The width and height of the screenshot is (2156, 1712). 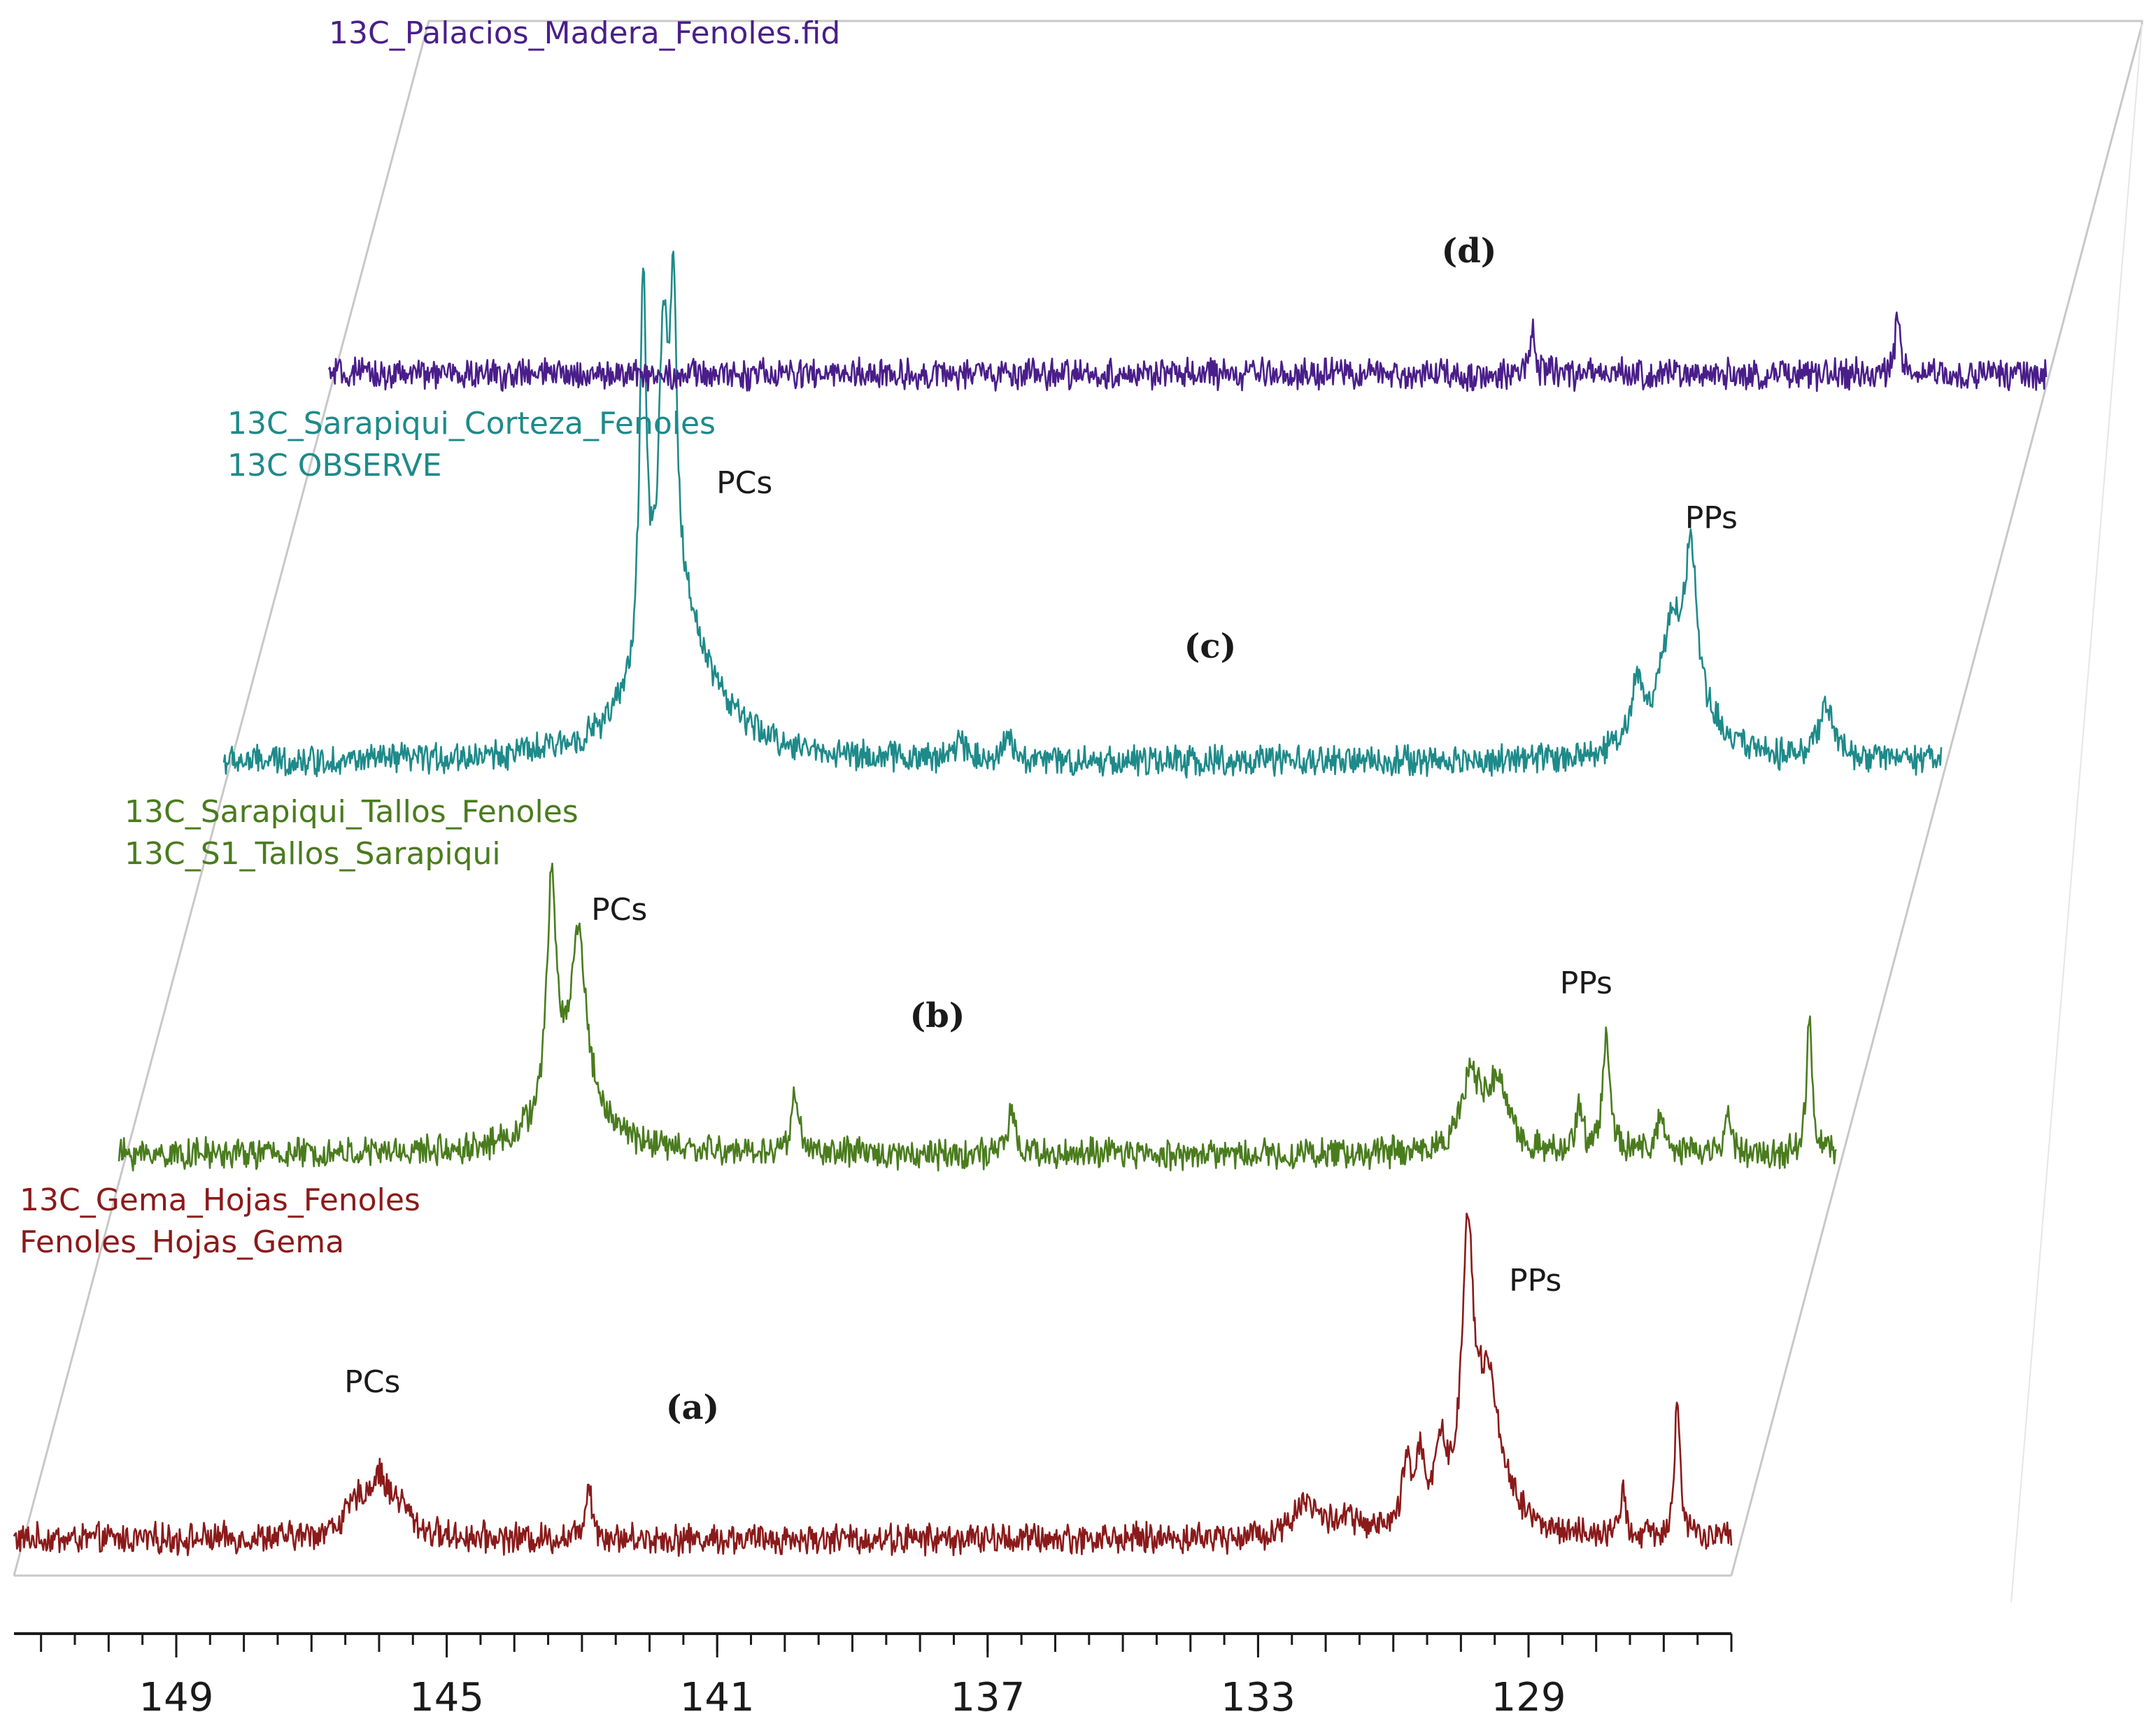 What do you see at coordinates (977, 1017) in the screenshot?
I see `spectrum-trace-b` at bounding box center [977, 1017].